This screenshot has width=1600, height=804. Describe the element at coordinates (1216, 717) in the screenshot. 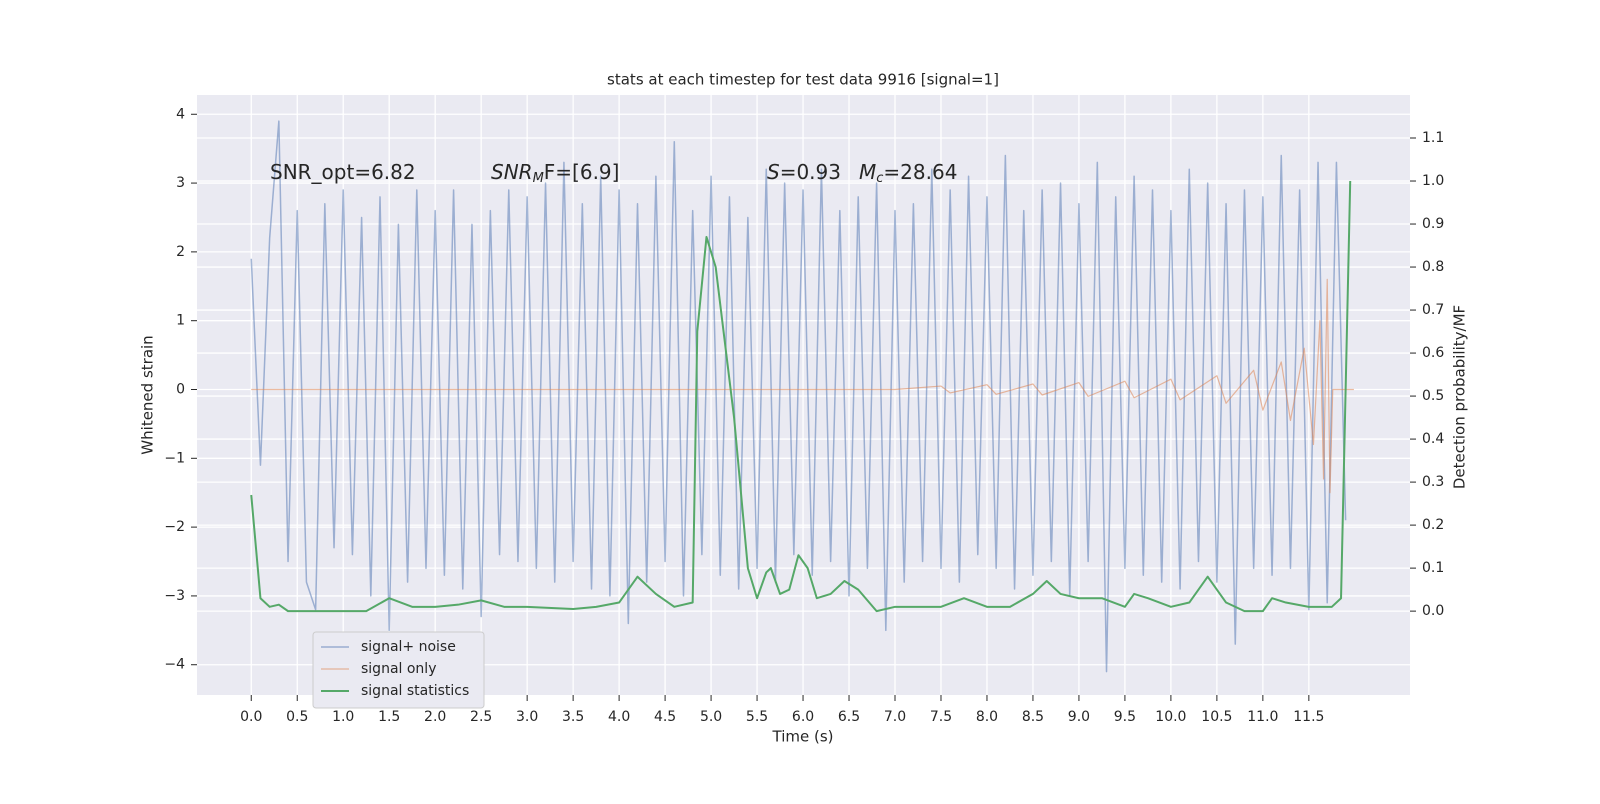

I see `x-tick-label: 10.5` at that location.